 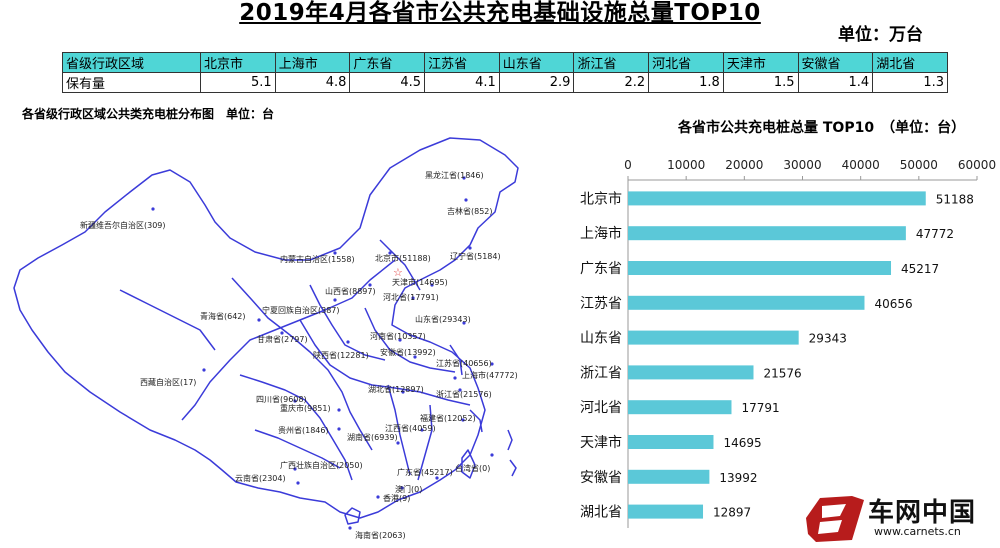 What do you see at coordinates (910, 62) in the screenshot?
I see `table-region: 湖北省` at bounding box center [910, 62].